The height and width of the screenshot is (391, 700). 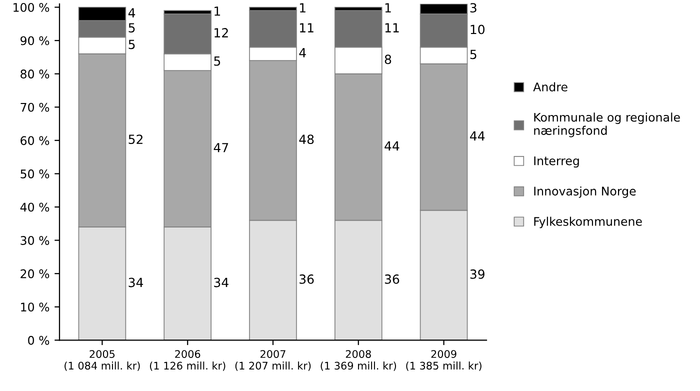 I want to click on x-tick-label: 2007 (1 207 mill. kr), so click(x=273, y=360).